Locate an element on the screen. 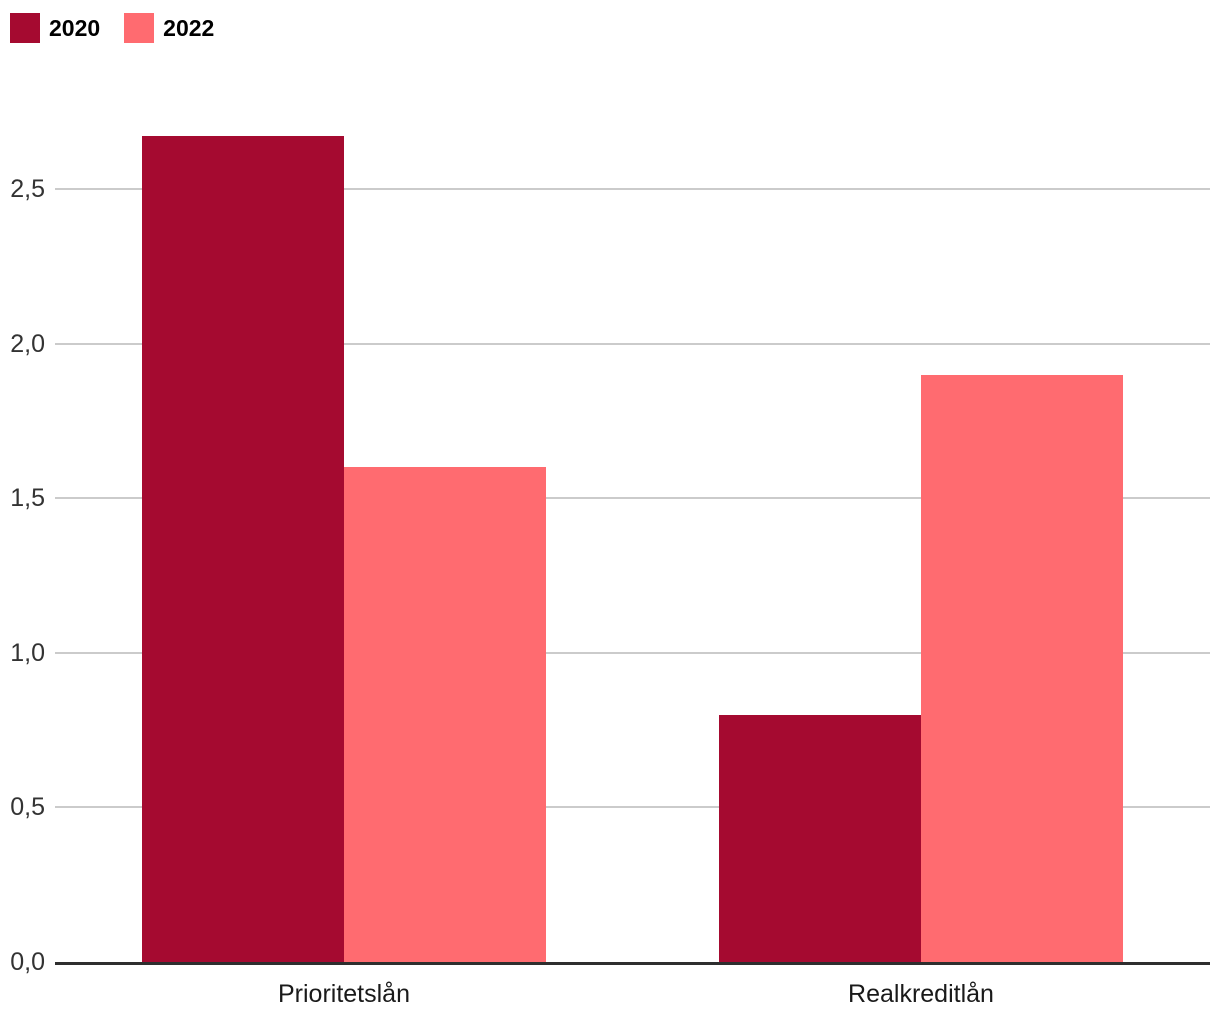 This screenshot has width=1220, height=1020. x-axis-label-realkreditlaan: Realkreditlån is located at coordinates (921, 994).